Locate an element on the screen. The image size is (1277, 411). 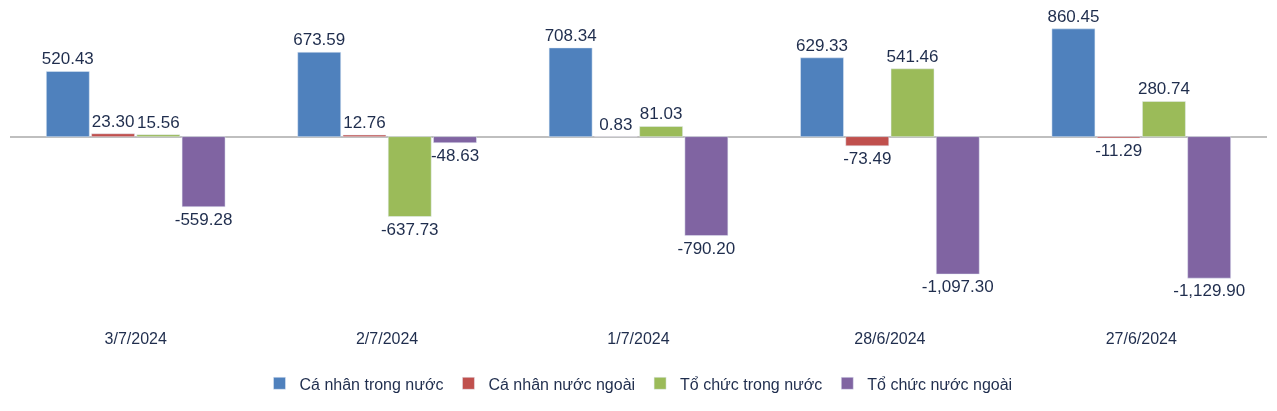
data-label: 541.46 is located at coordinates (912, 56).